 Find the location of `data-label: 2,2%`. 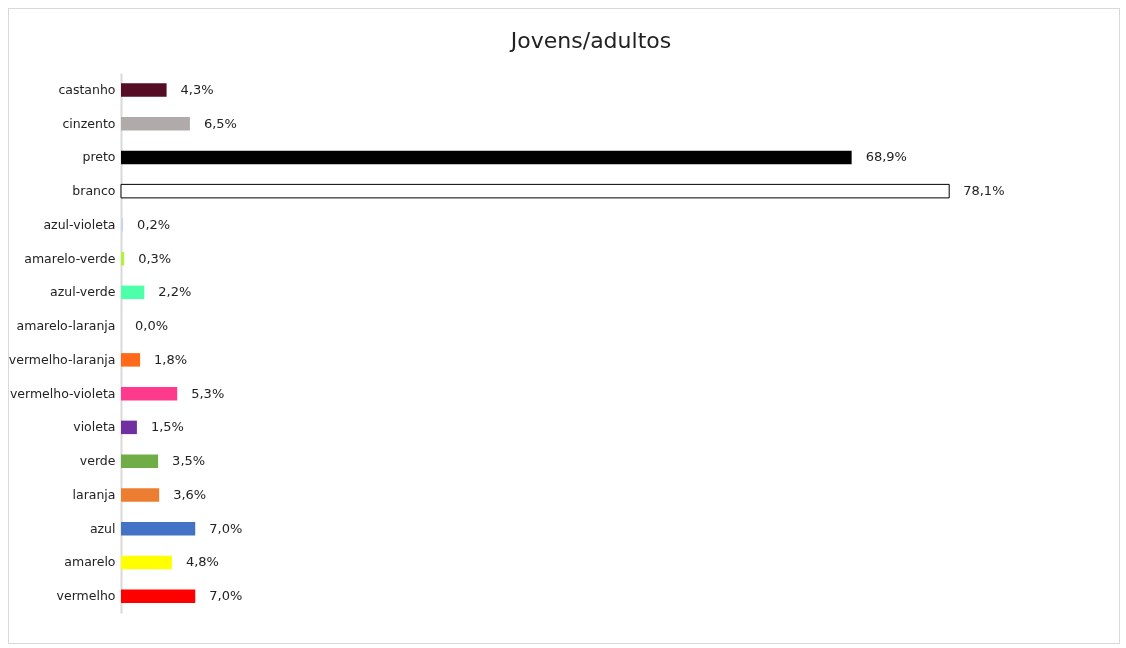

data-label: 2,2% is located at coordinates (175, 292).